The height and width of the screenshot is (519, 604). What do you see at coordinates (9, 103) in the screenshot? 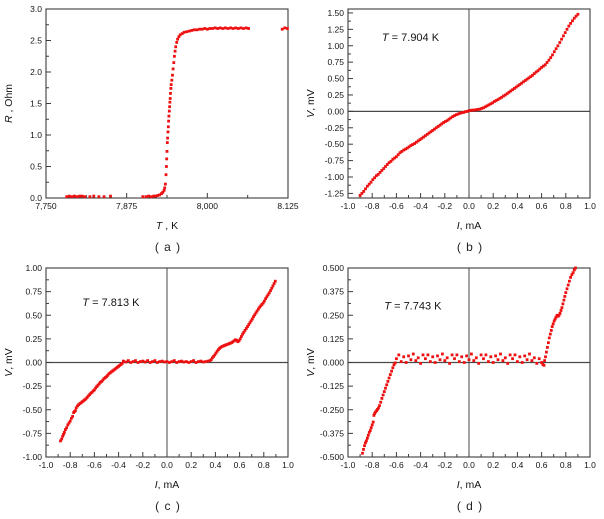
I see `svg-text: R , Ohm` at bounding box center [9, 103].